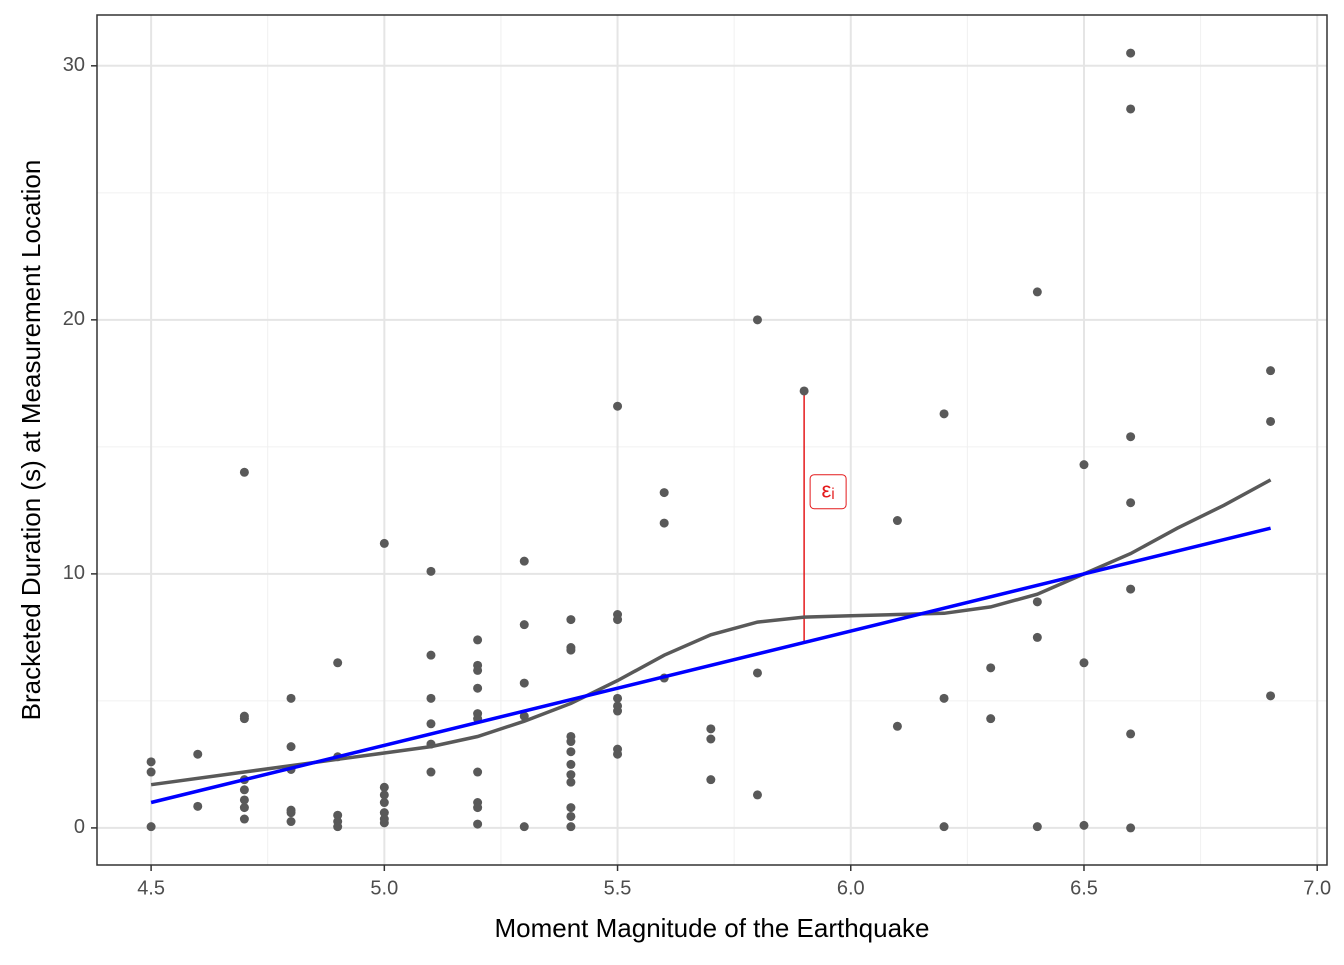  Describe the element at coordinates (851, 888) in the screenshot. I see `x-tick-label: 6.0` at that location.